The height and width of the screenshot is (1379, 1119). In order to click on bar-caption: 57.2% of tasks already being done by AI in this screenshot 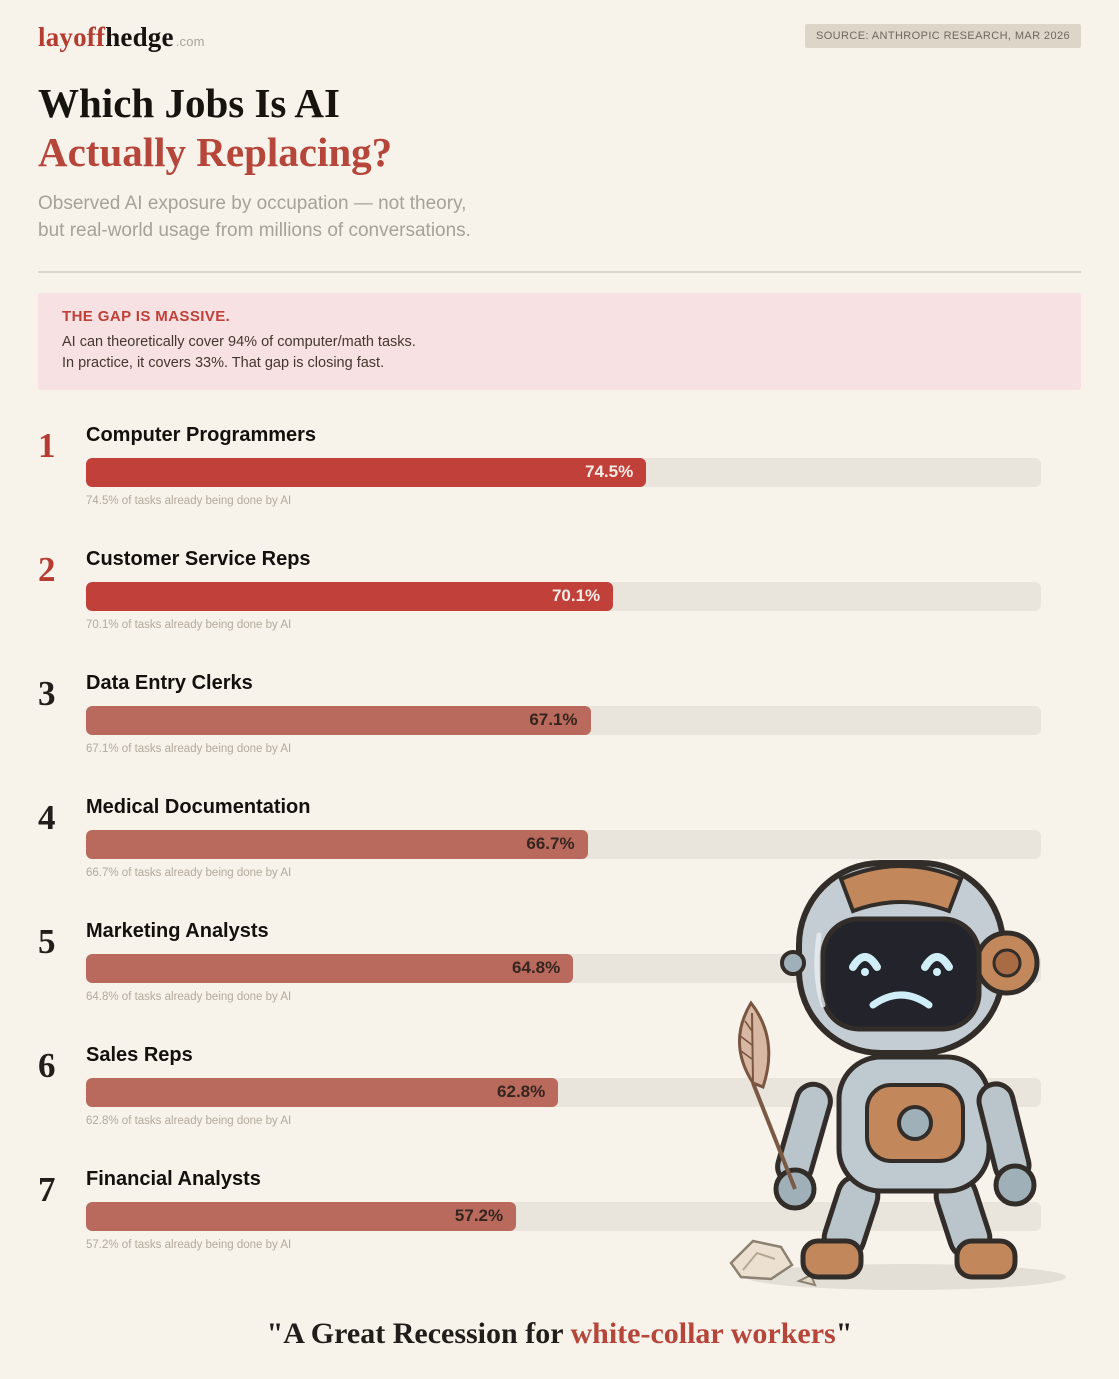, I will do `click(189, 1244)`.